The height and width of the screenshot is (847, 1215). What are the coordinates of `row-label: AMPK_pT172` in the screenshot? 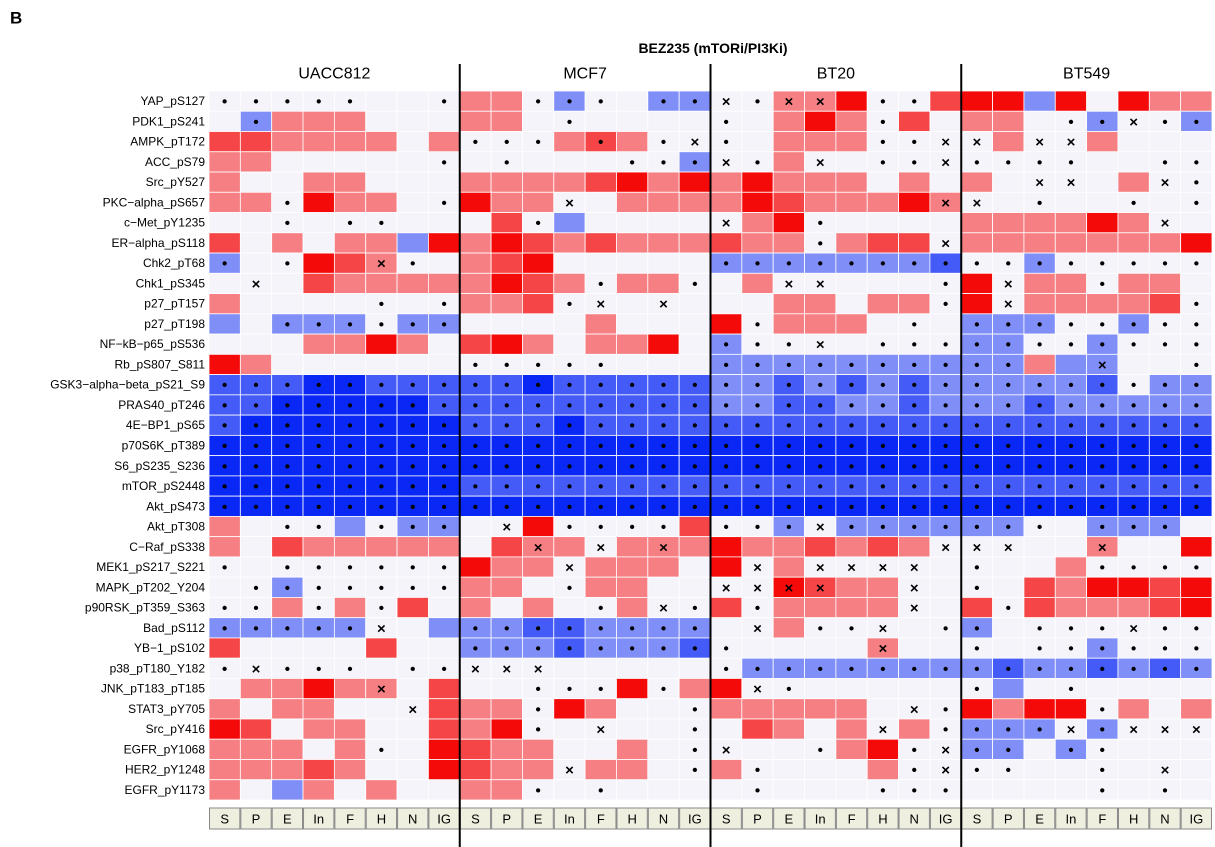 It's located at (167, 142).